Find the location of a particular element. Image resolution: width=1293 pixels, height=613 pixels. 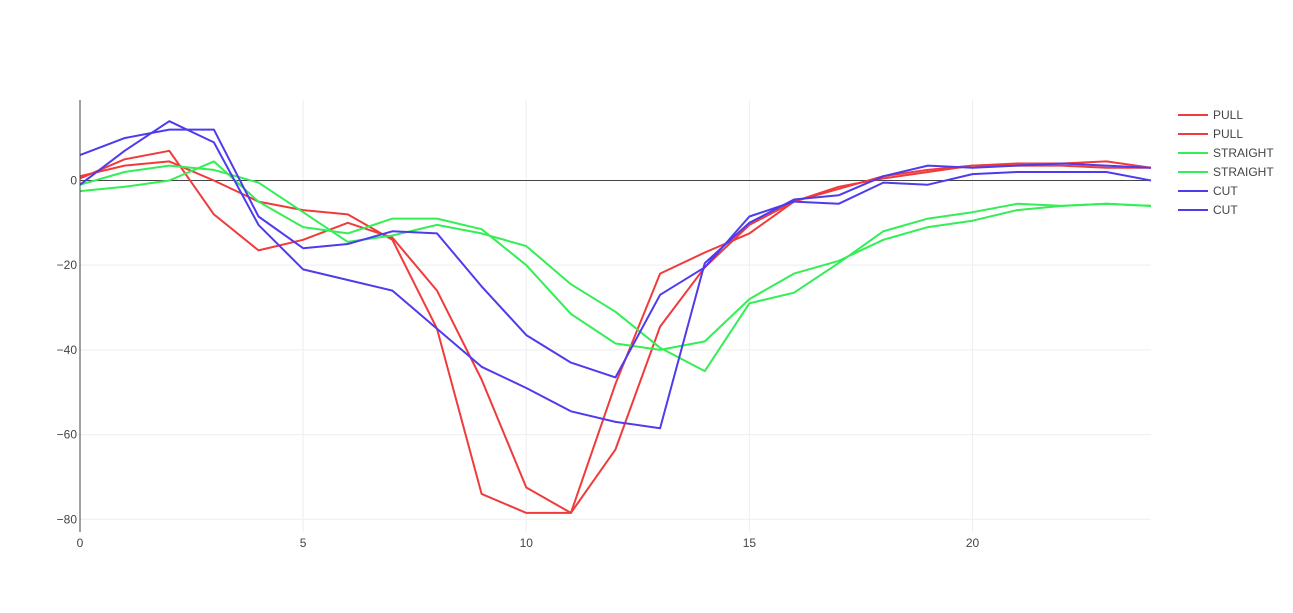

x-tick-label: 20 is located at coordinates (973, 543).